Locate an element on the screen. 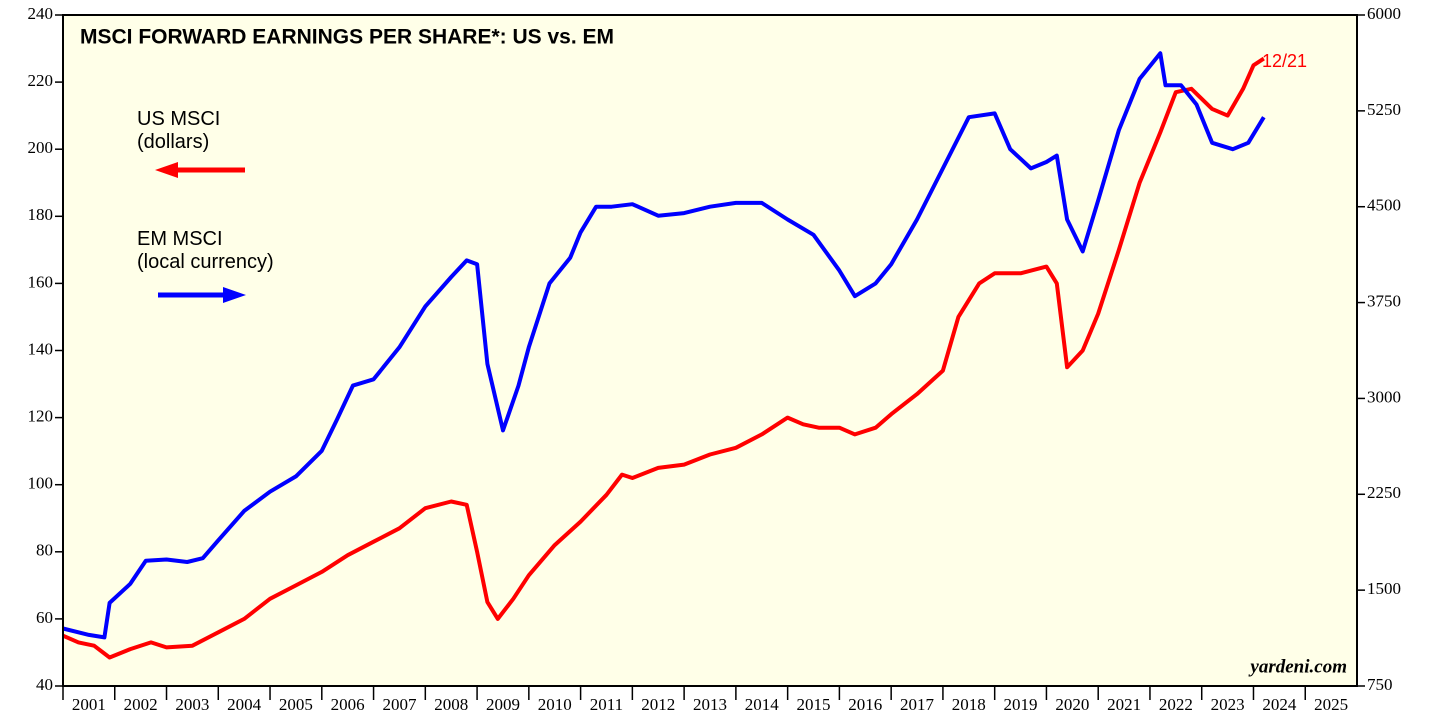 Image resolution: width=1440 pixels, height=717 pixels. y2-tick-label: 3750 is located at coordinates (1384, 300).